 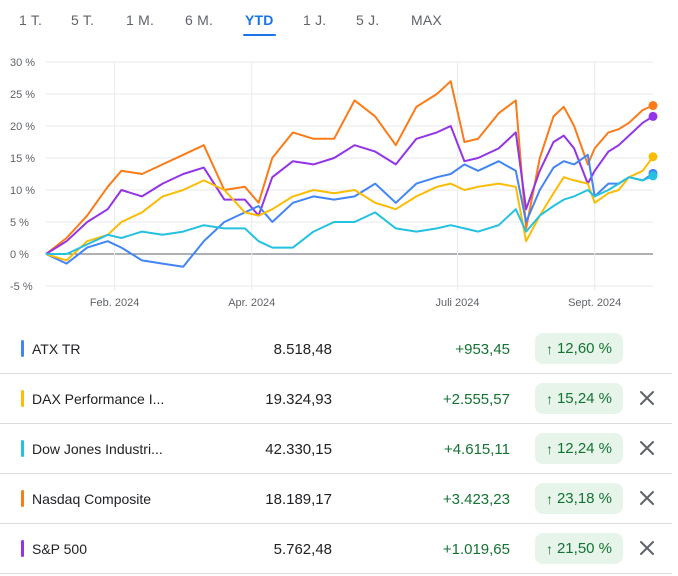 I want to click on index-price: 8.518,48, so click(x=302, y=349).